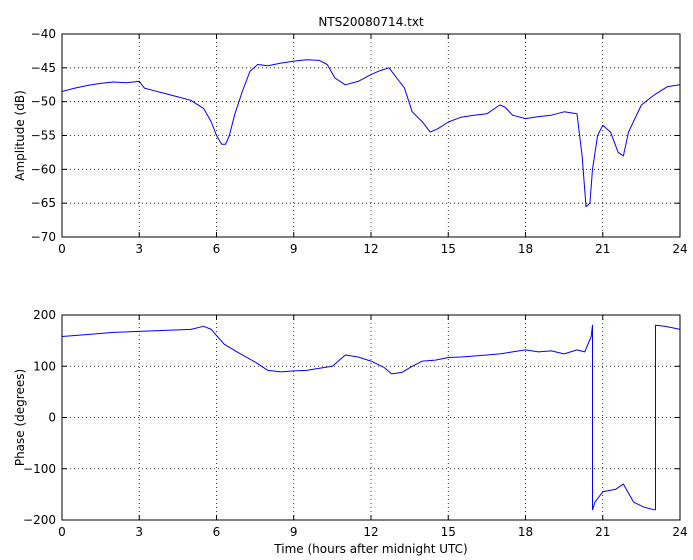 The image size is (693, 560). Describe the element at coordinates (43, 237) in the screenshot. I see `amplitude-y-tick-label: −70` at that location.